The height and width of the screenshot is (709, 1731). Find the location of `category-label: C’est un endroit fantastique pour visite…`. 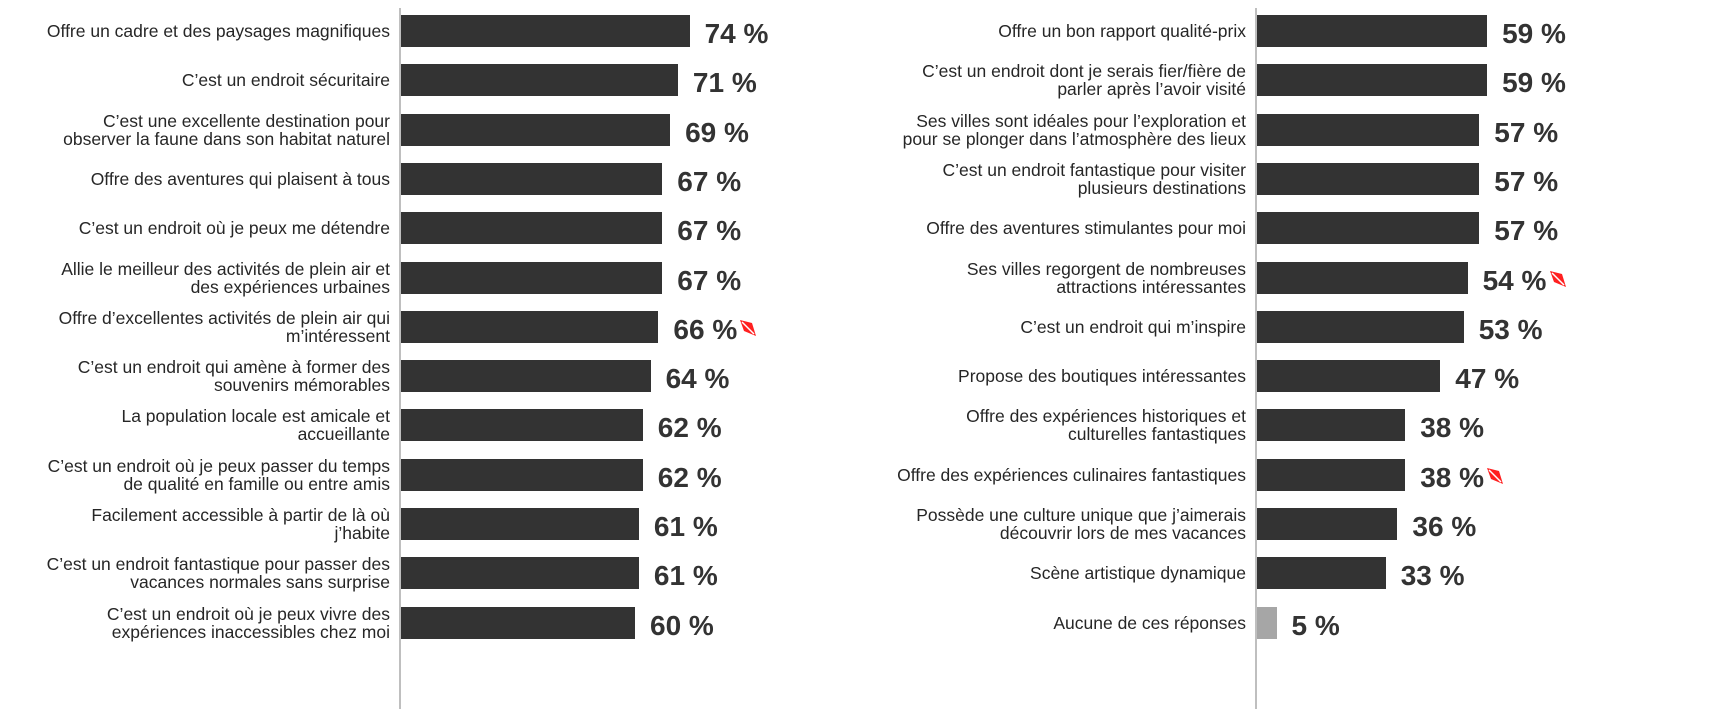

category-label: C’est un endroit fantastique pour visite… is located at coordinates (1094, 178).